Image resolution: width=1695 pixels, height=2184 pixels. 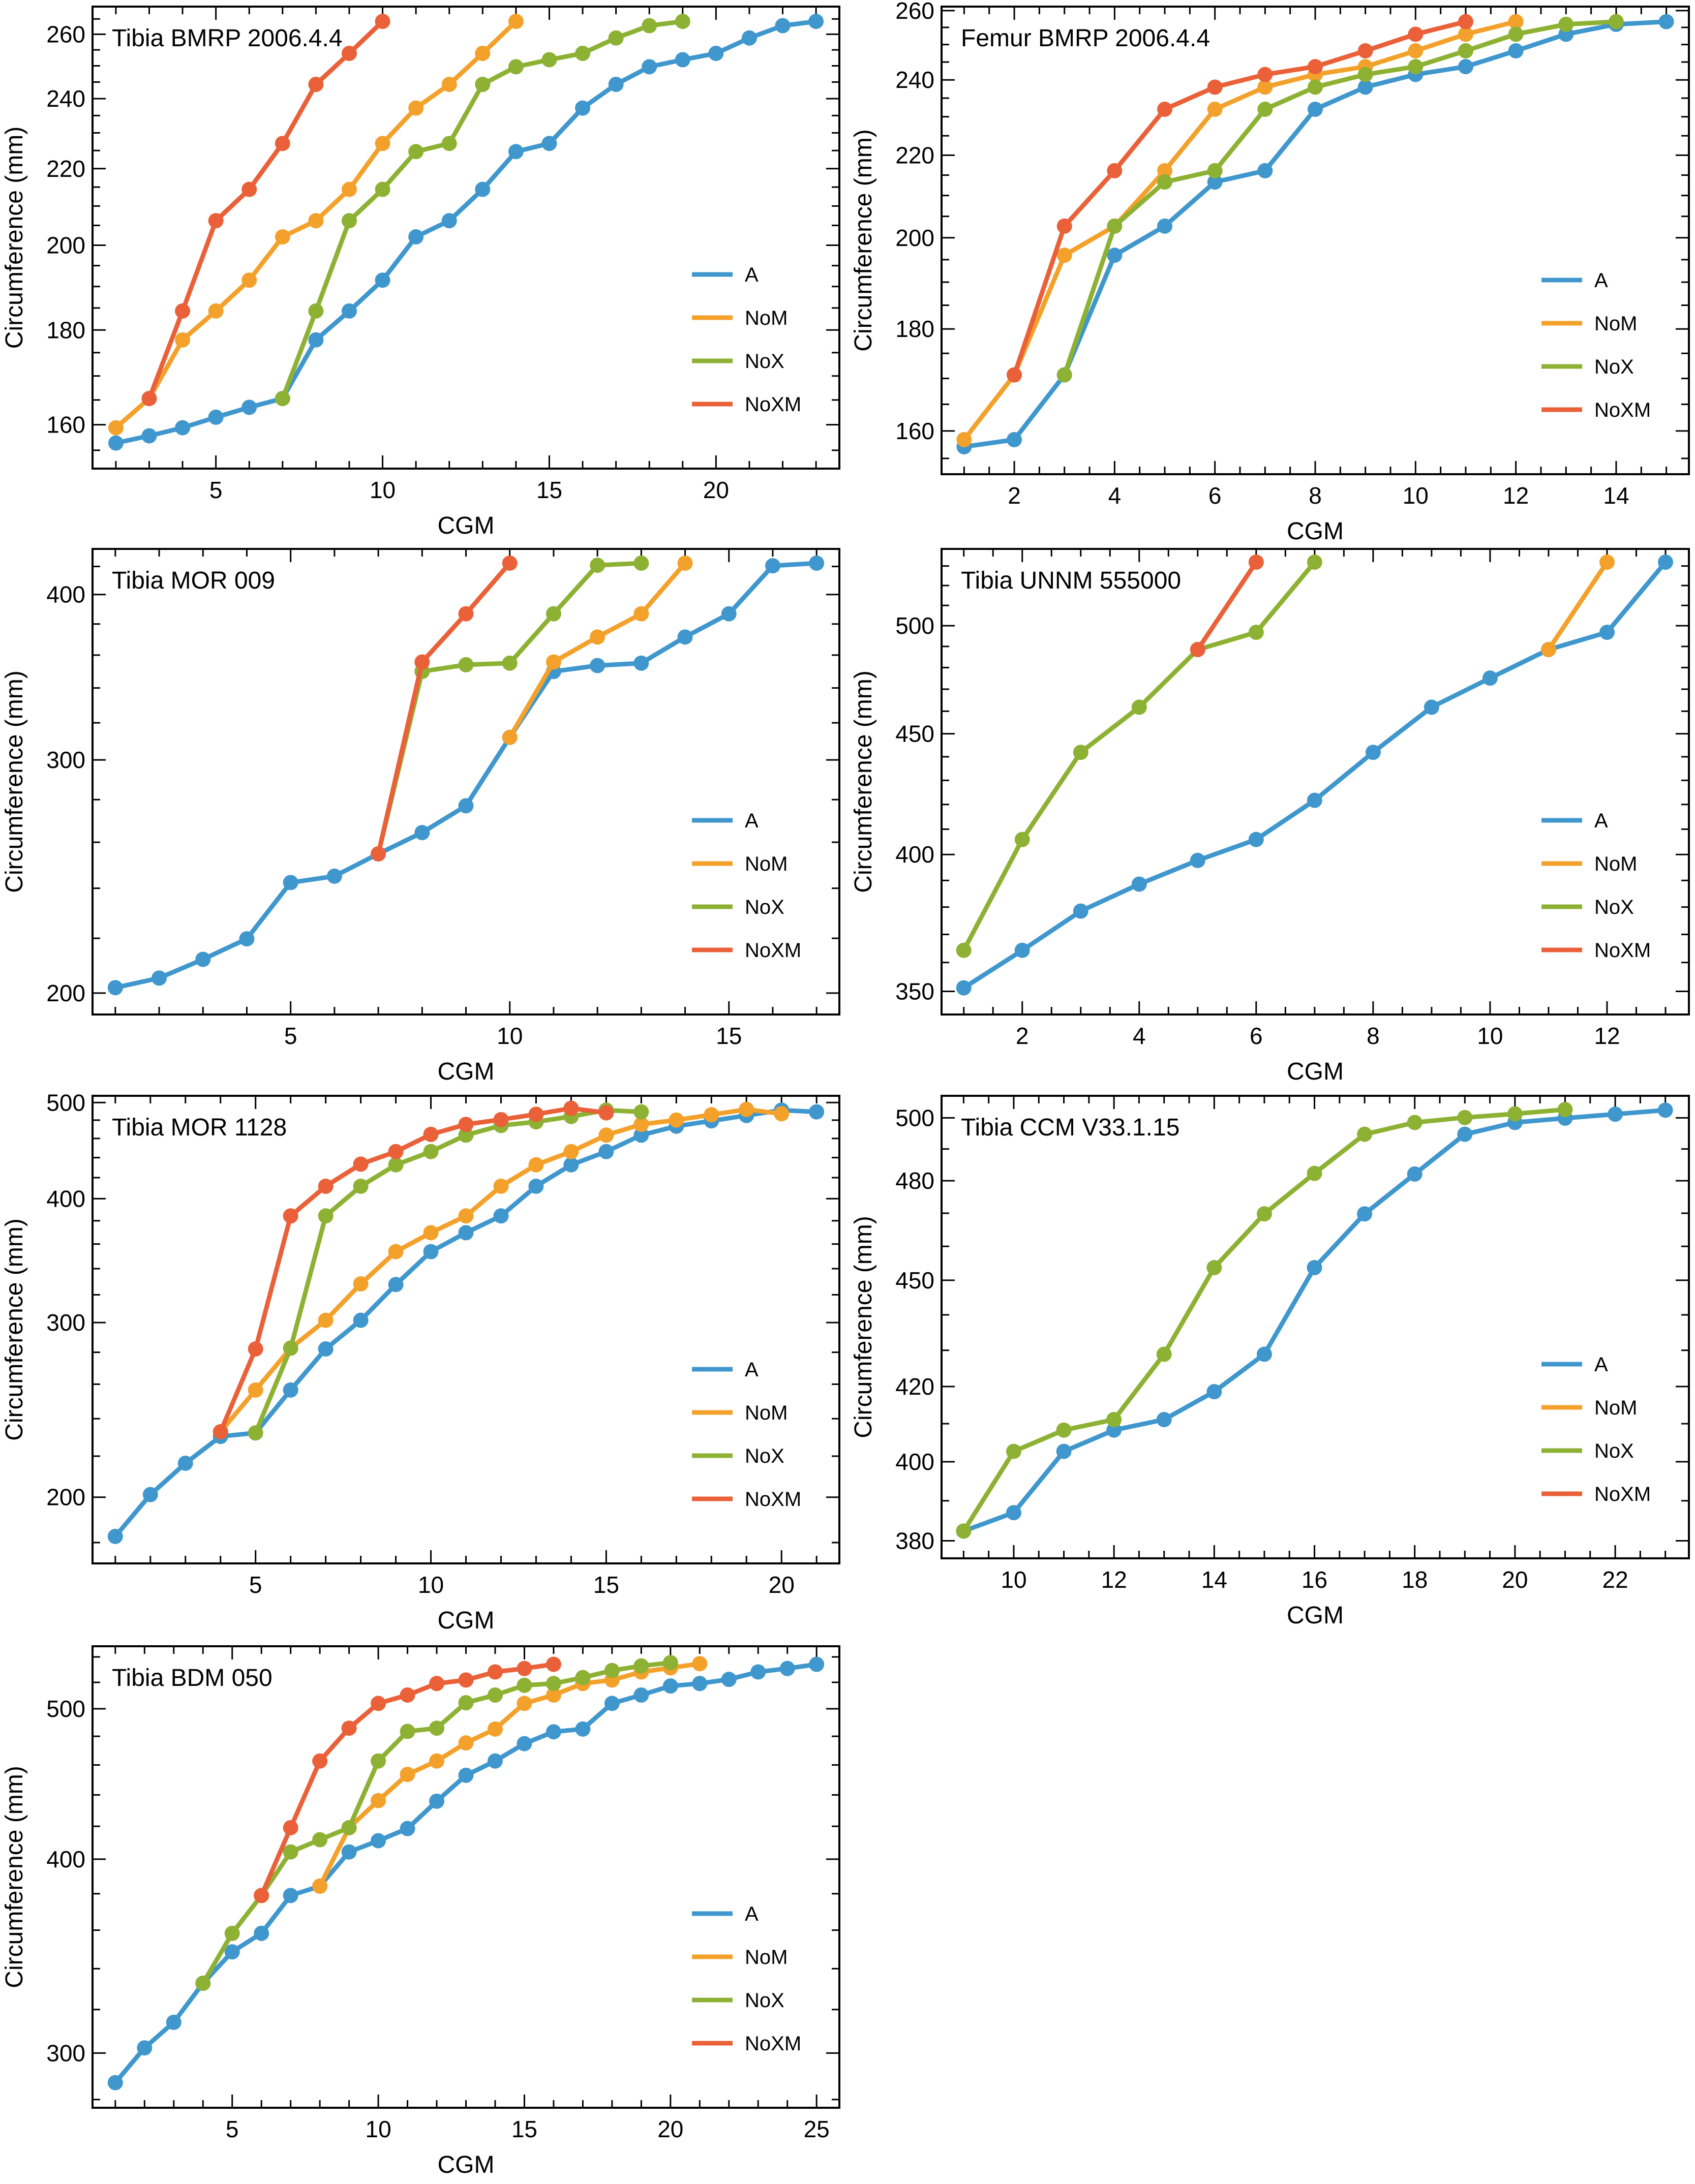 What do you see at coordinates (863, 781) in the screenshot?
I see `y-axis-label: Circumference (mm)` at bounding box center [863, 781].